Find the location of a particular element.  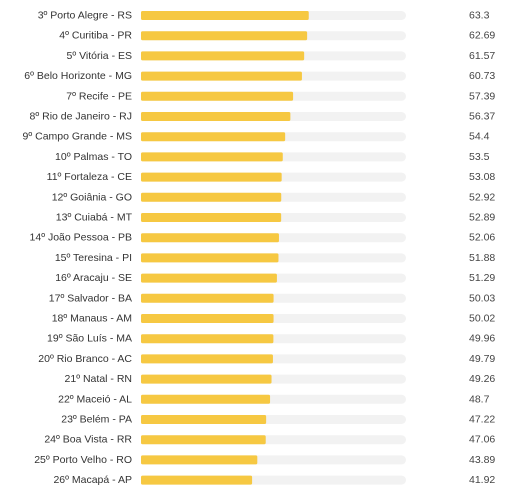

category-label: 9º Campo Grande - MS is located at coordinates (77, 137).